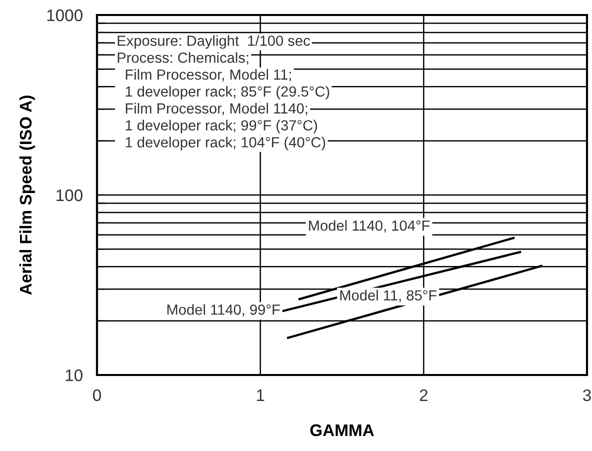 Image resolution: width=592 pixels, height=451 pixels. What do you see at coordinates (587, 395) in the screenshot?
I see `x-tick-label: 3` at bounding box center [587, 395].